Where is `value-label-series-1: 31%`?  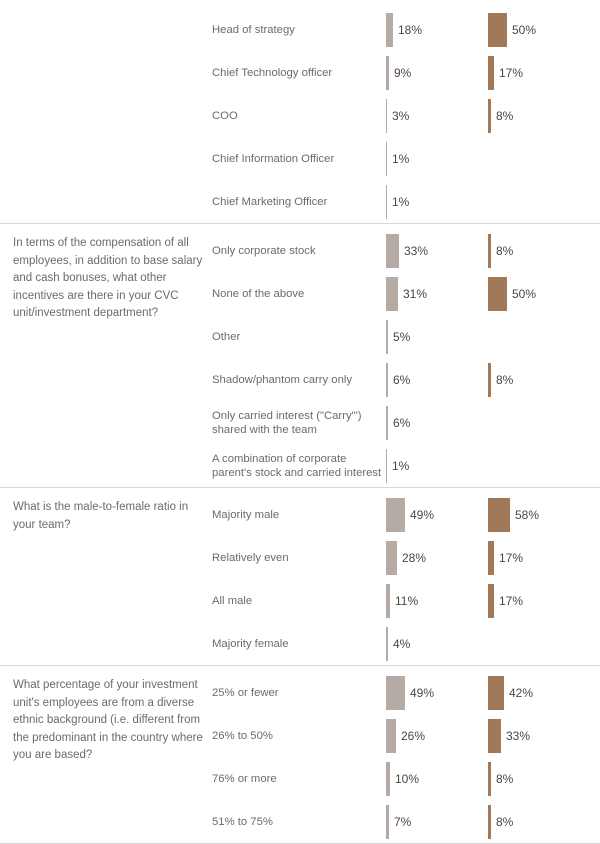 value-label-series-1: 31% is located at coordinates (415, 293).